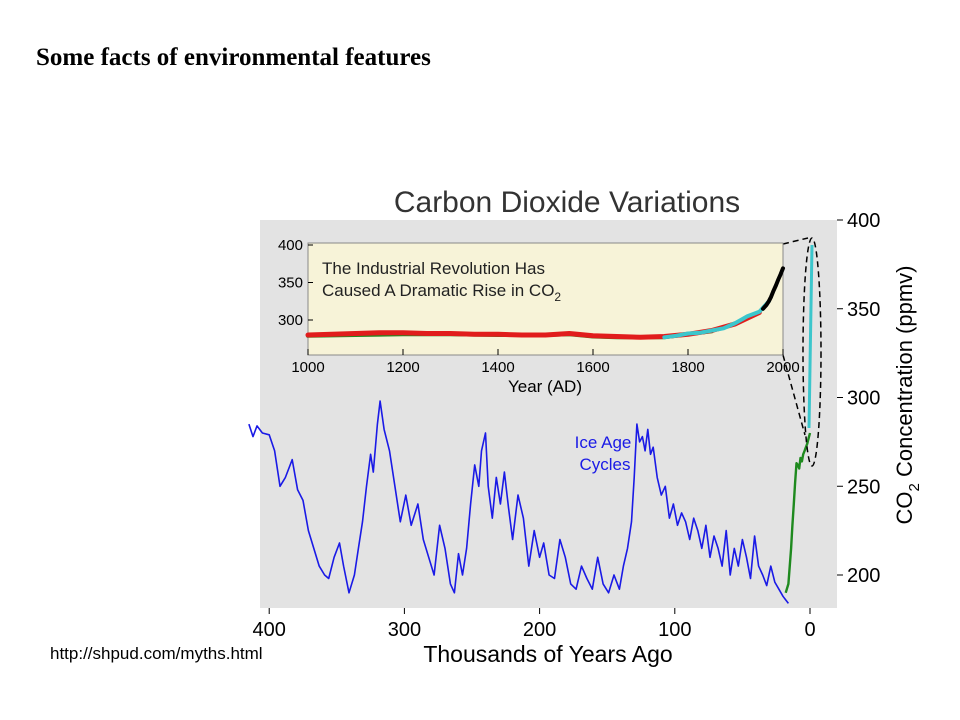 The width and height of the screenshot is (960, 720). What do you see at coordinates (233, 57) in the screenshot?
I see `slide-title: Some facts of environmental features` at bounding box center [233, 57].